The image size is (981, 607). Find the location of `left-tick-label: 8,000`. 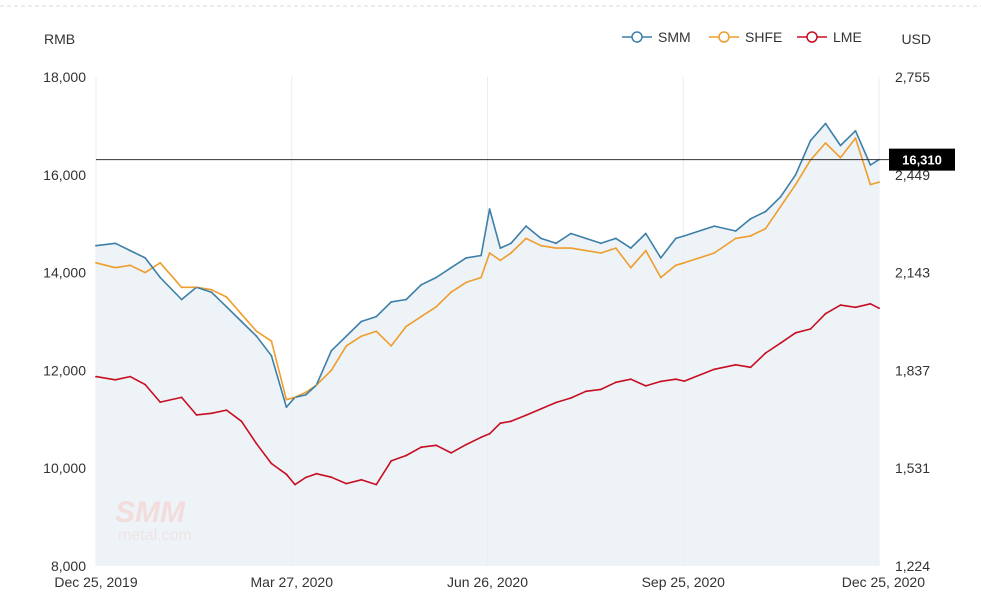

left-tick-label: 8,000 is located at coordinates (68, 566).